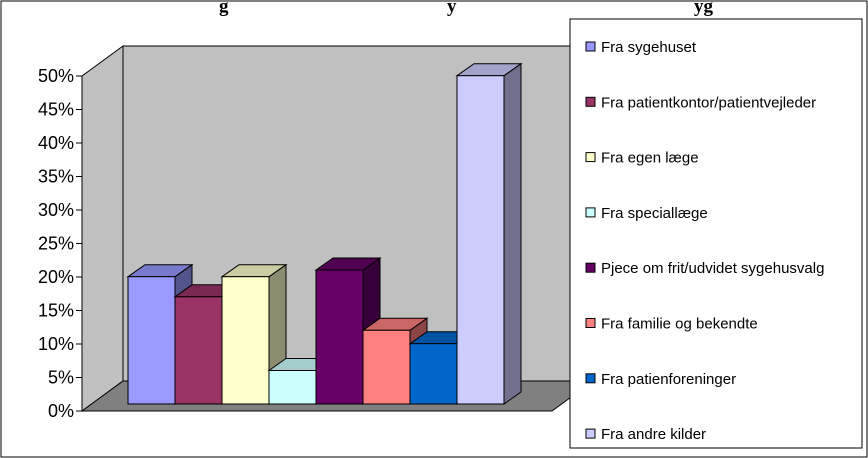  Describe the element at coordinates (653, 434) in the screenshot. I see `legend-label: Fra andre kilder` at that location.